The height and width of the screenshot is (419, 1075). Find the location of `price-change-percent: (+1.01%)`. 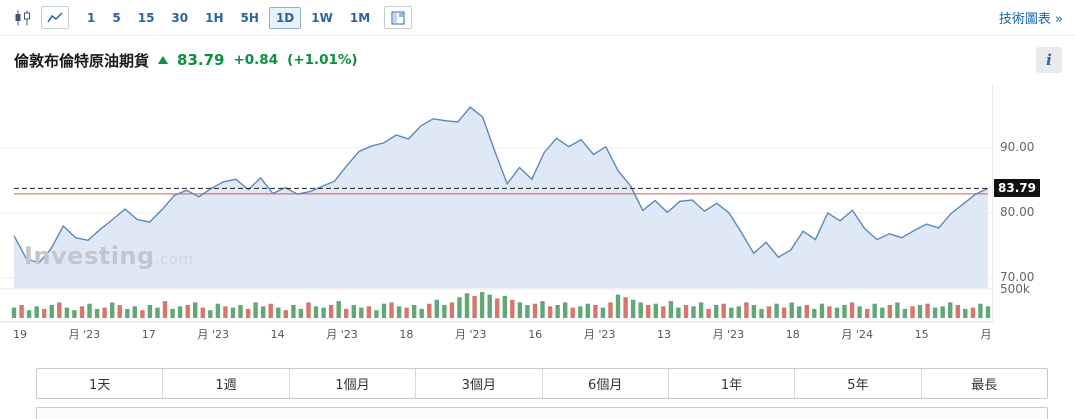

price-change-percent: (+1.01%) is located at coordinates (322, 60).